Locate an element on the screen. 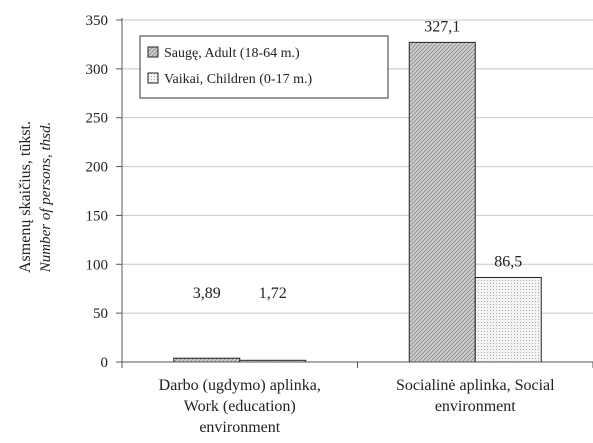 This screenshot has width=593, height=443. data-label: 3,89 is located at coordinates (207, 293).